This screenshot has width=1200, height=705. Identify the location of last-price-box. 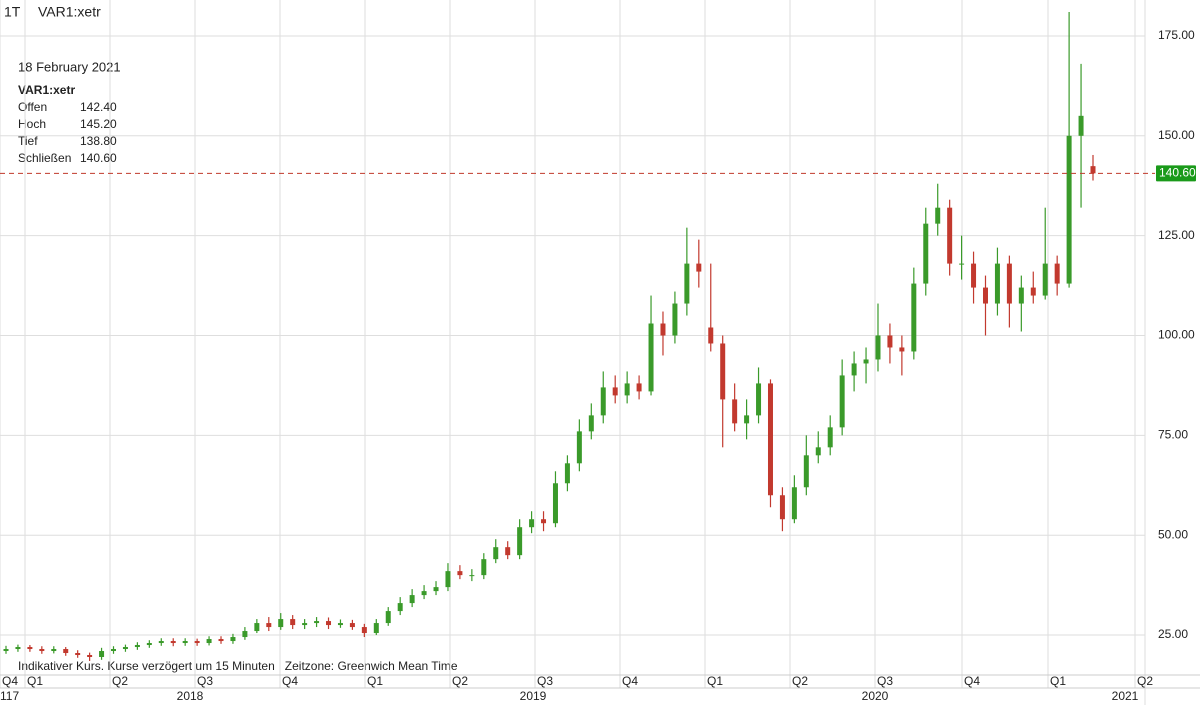
(1176, 173).